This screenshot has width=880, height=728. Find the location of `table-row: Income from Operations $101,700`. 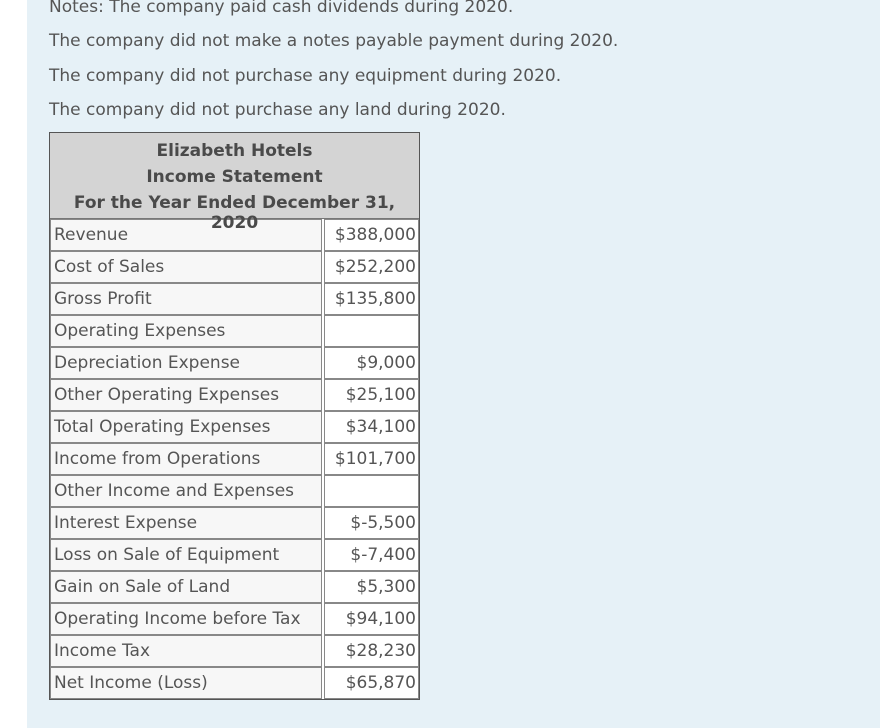

table-row: Income from Operations $101,700 is located at coordinates (234, 459).